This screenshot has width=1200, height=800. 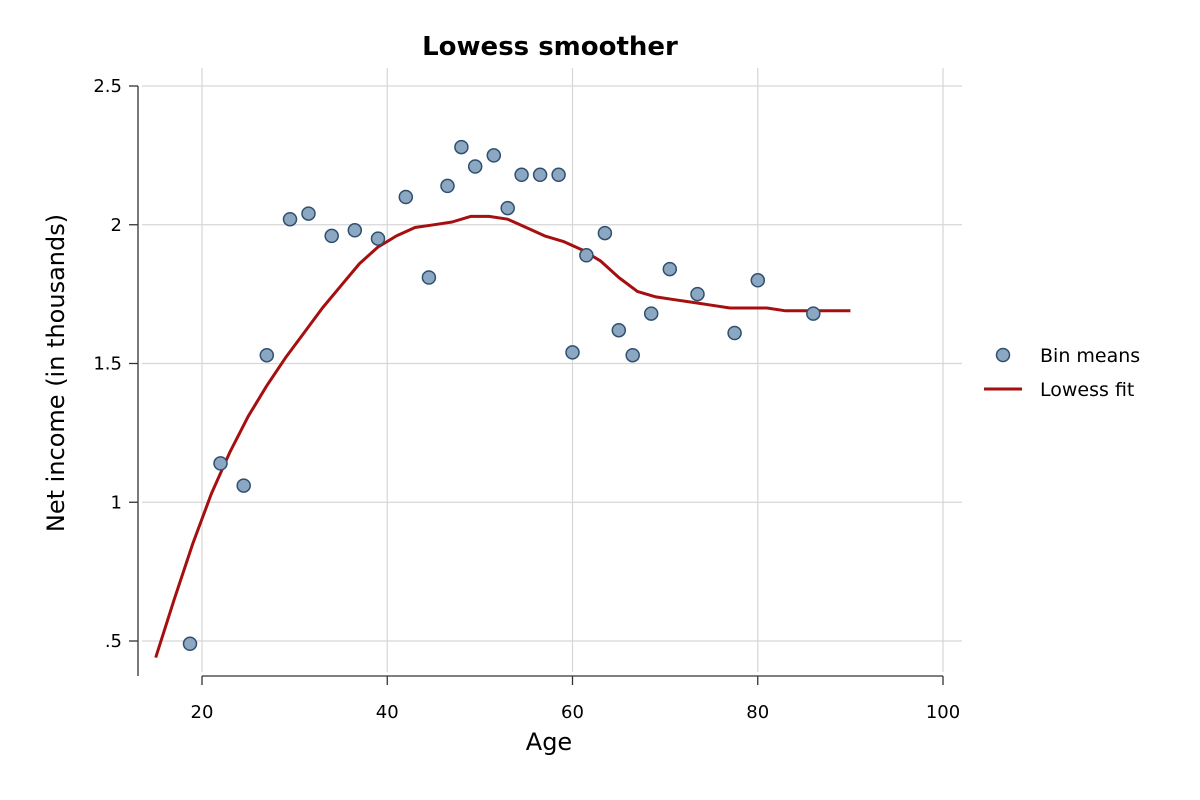 What do you see at coordinates (387, 712) in the screenshot?
I see `x-tick-label: 40` at bounding box center [387, 712].